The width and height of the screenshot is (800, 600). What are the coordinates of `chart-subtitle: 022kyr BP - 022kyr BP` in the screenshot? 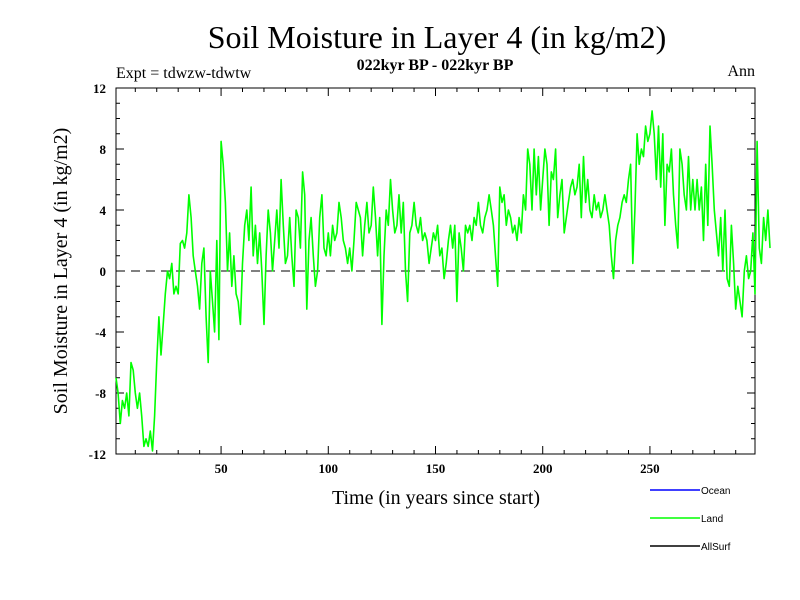 It's located at (435, 65).